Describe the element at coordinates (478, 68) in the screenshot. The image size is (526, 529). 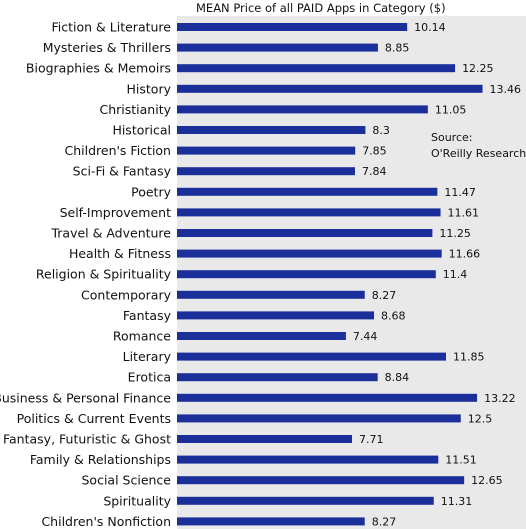
I see `value-label: 12.25` at that location.